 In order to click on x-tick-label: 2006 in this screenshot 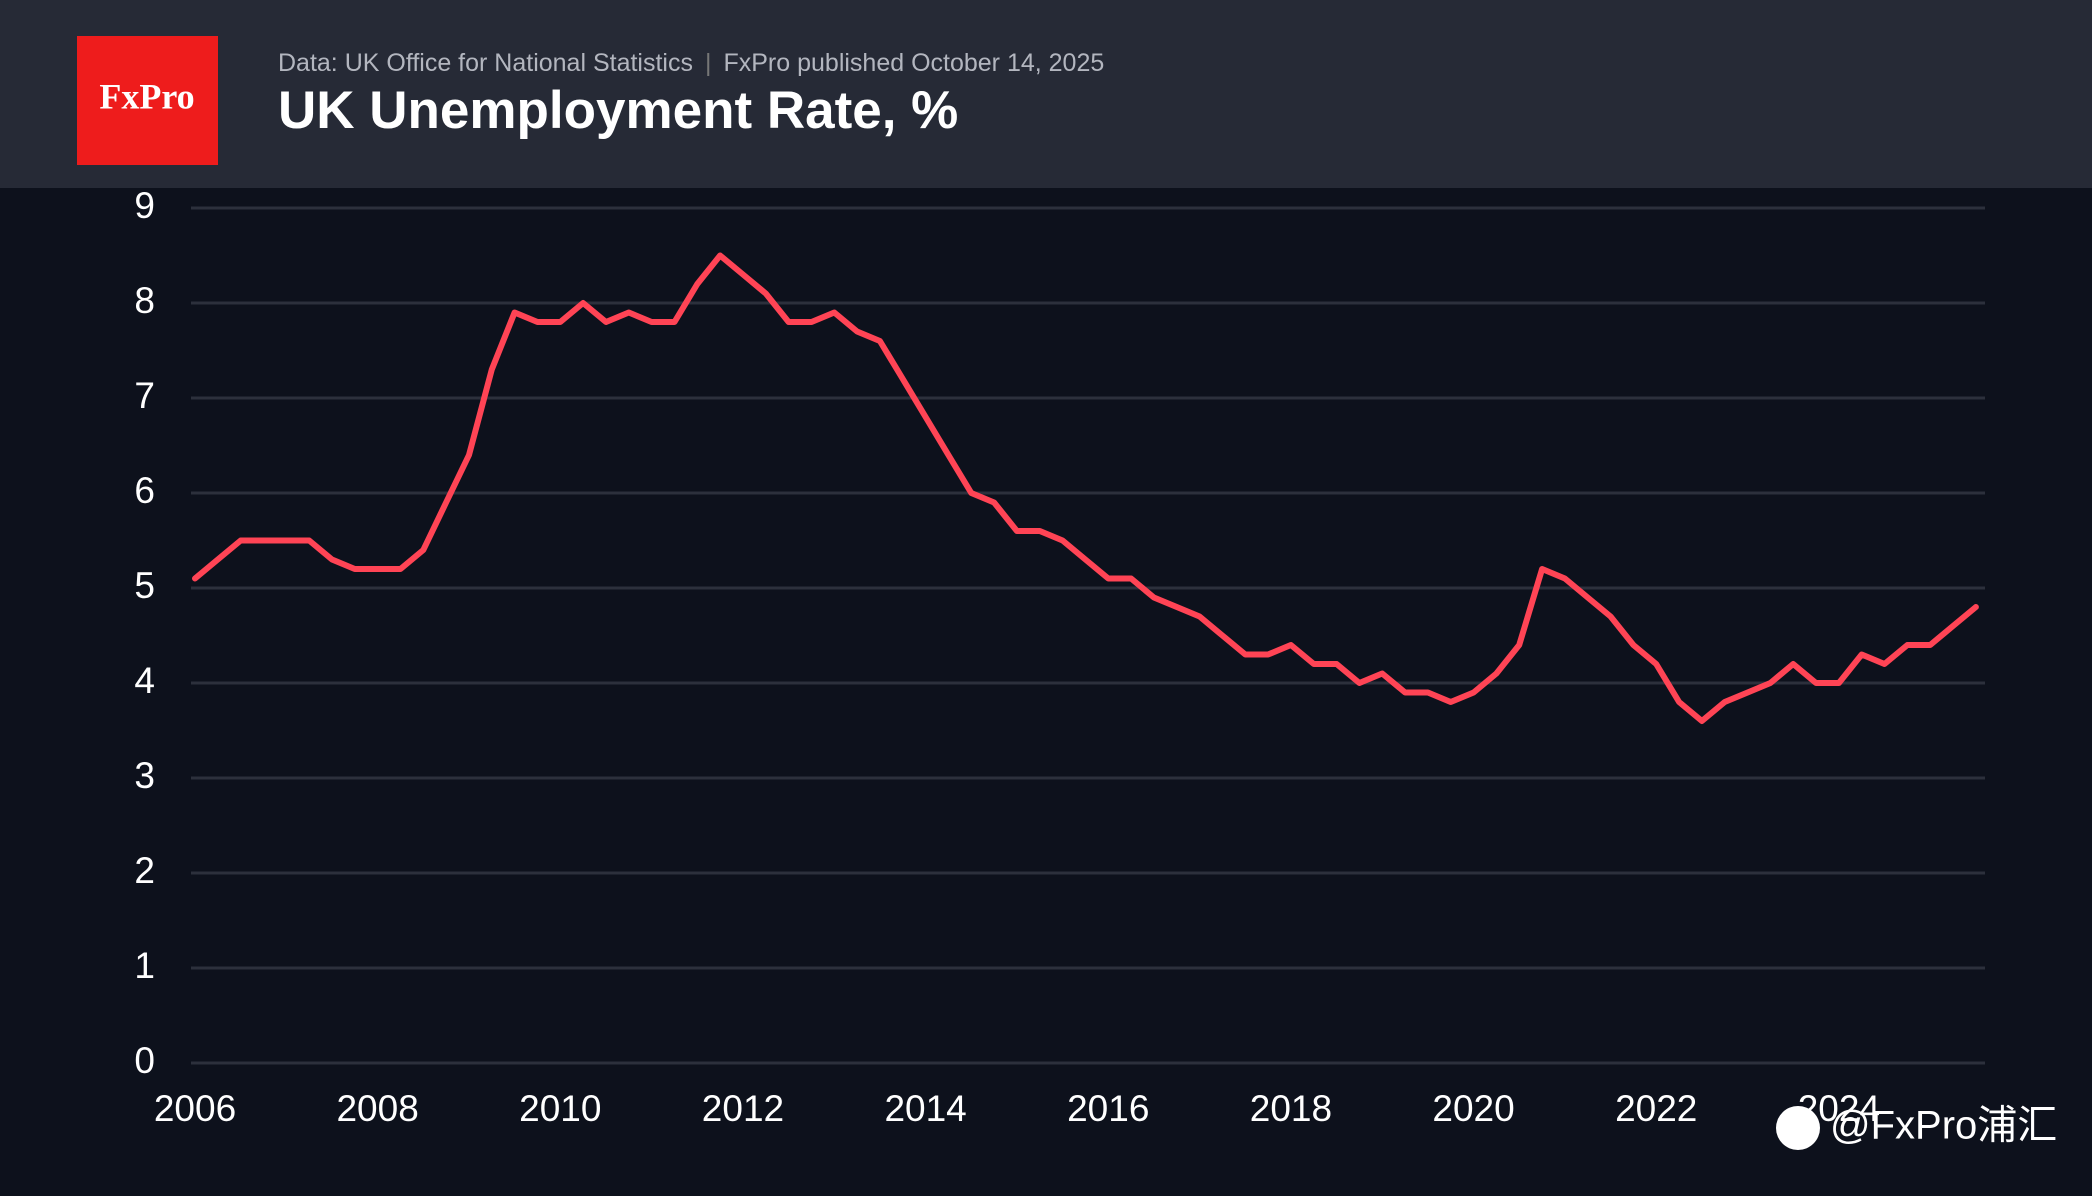, I will do `click(195, 1108)`.